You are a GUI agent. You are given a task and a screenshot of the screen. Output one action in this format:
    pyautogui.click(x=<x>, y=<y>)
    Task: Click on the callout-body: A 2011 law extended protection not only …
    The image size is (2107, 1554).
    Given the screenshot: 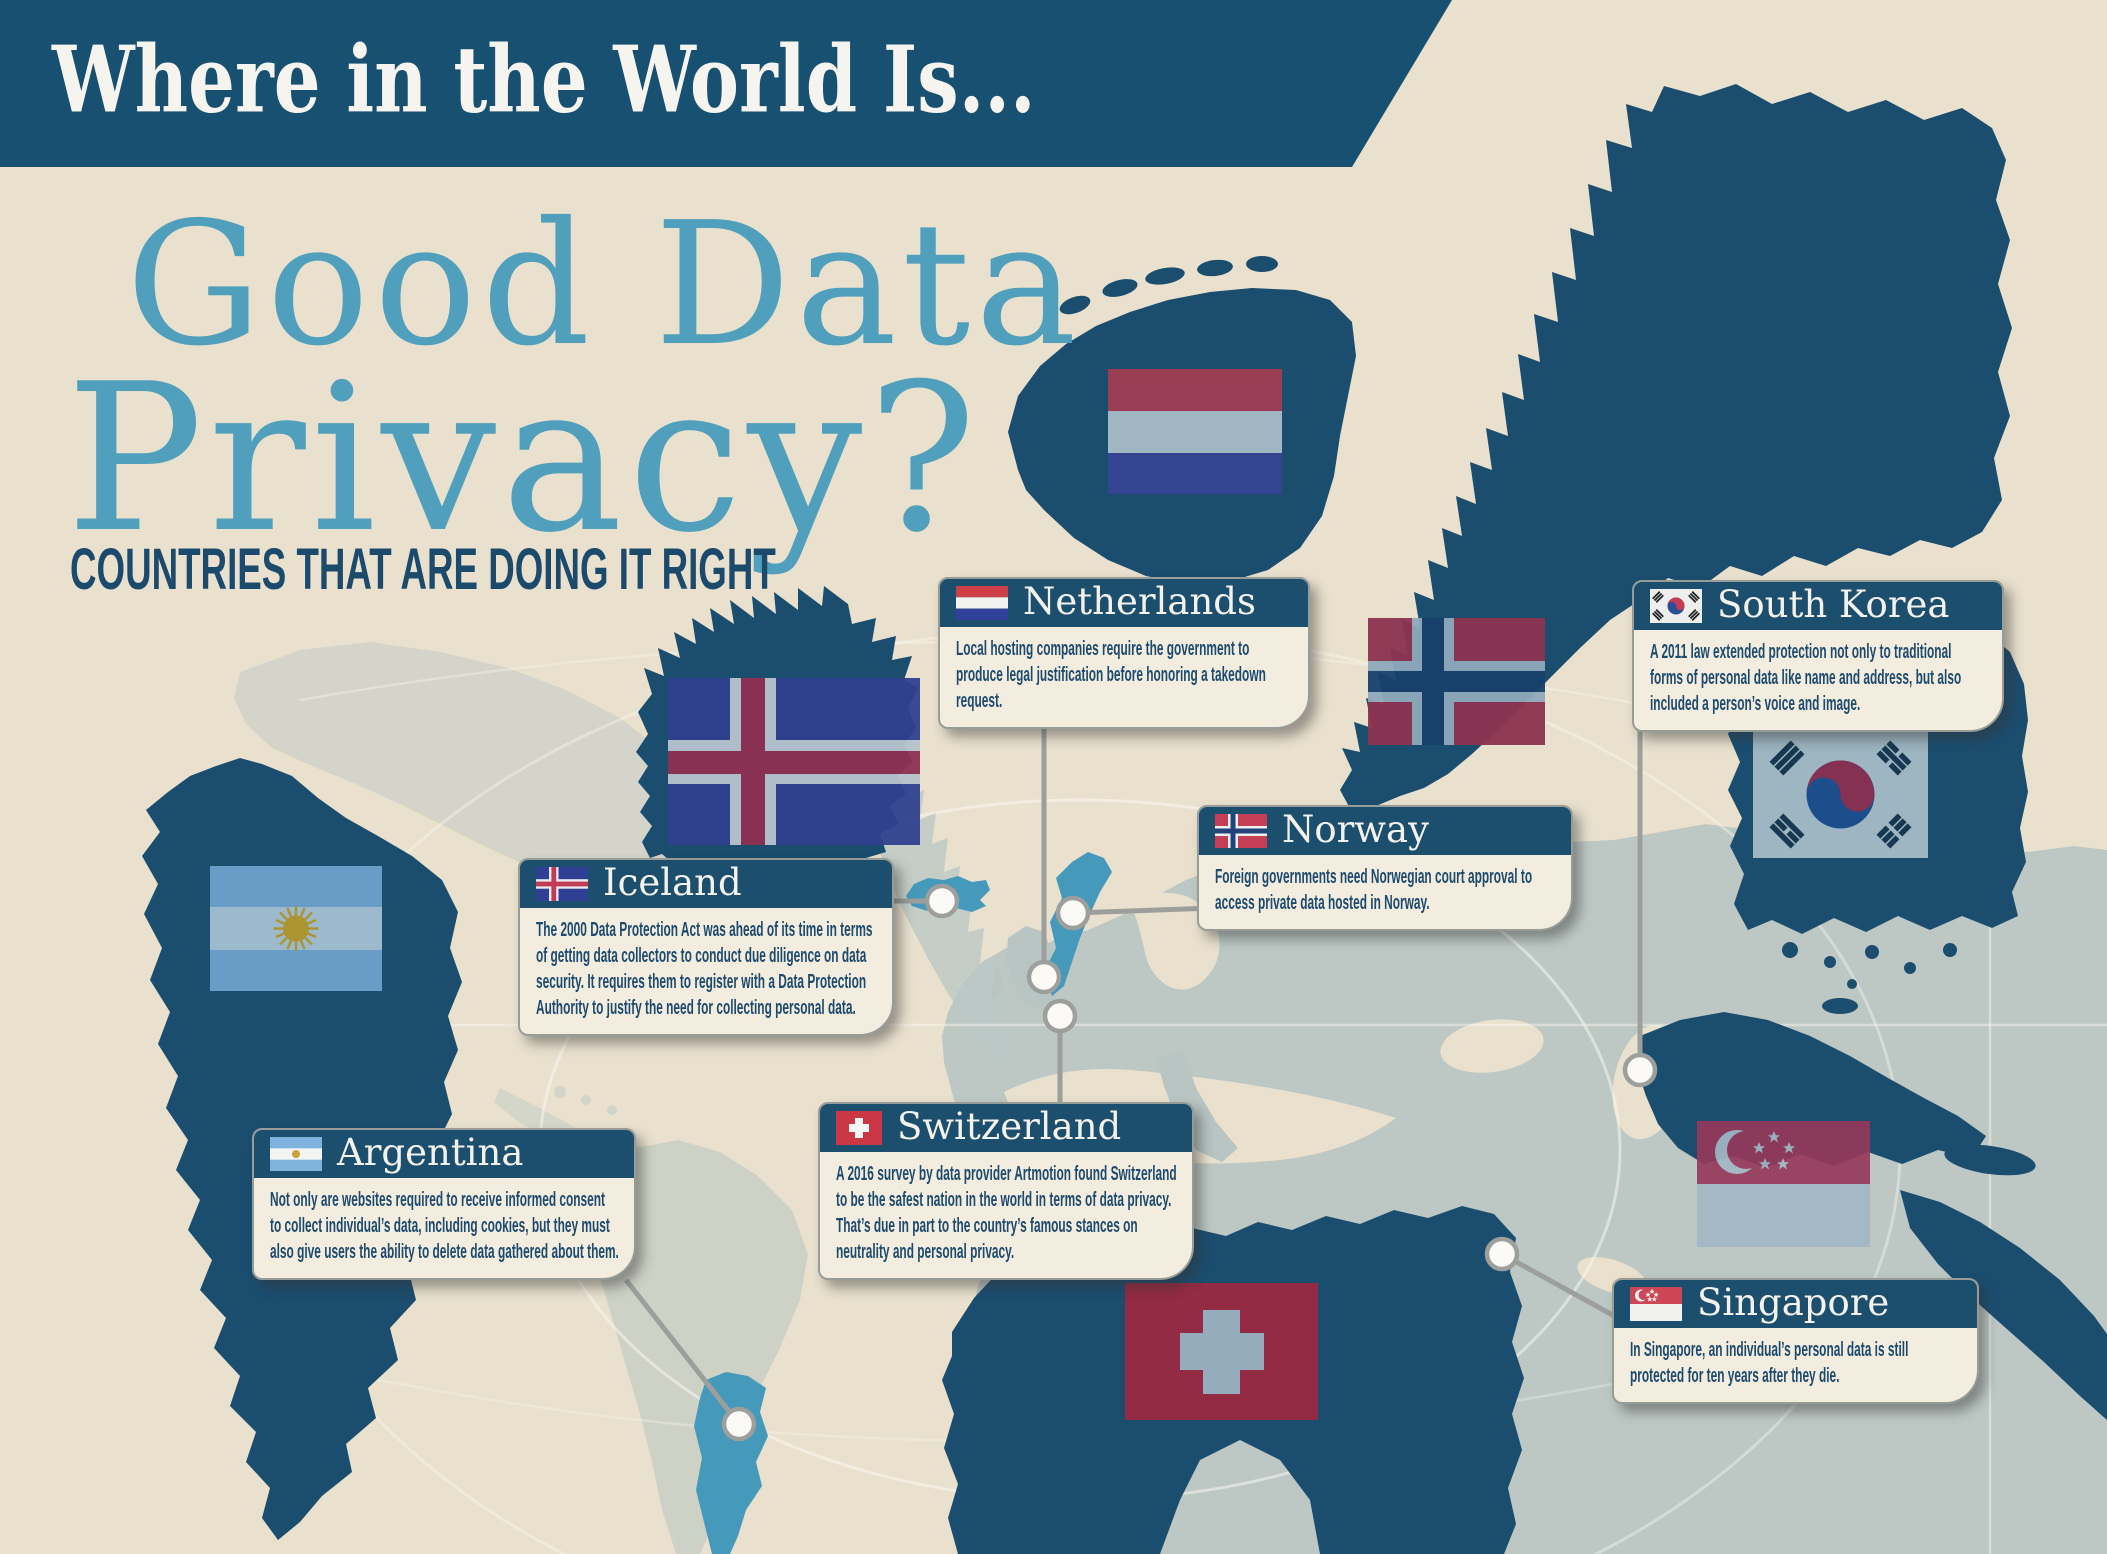 What is the action you would take?
    pyautogui.click(x=1818, y=680)
    